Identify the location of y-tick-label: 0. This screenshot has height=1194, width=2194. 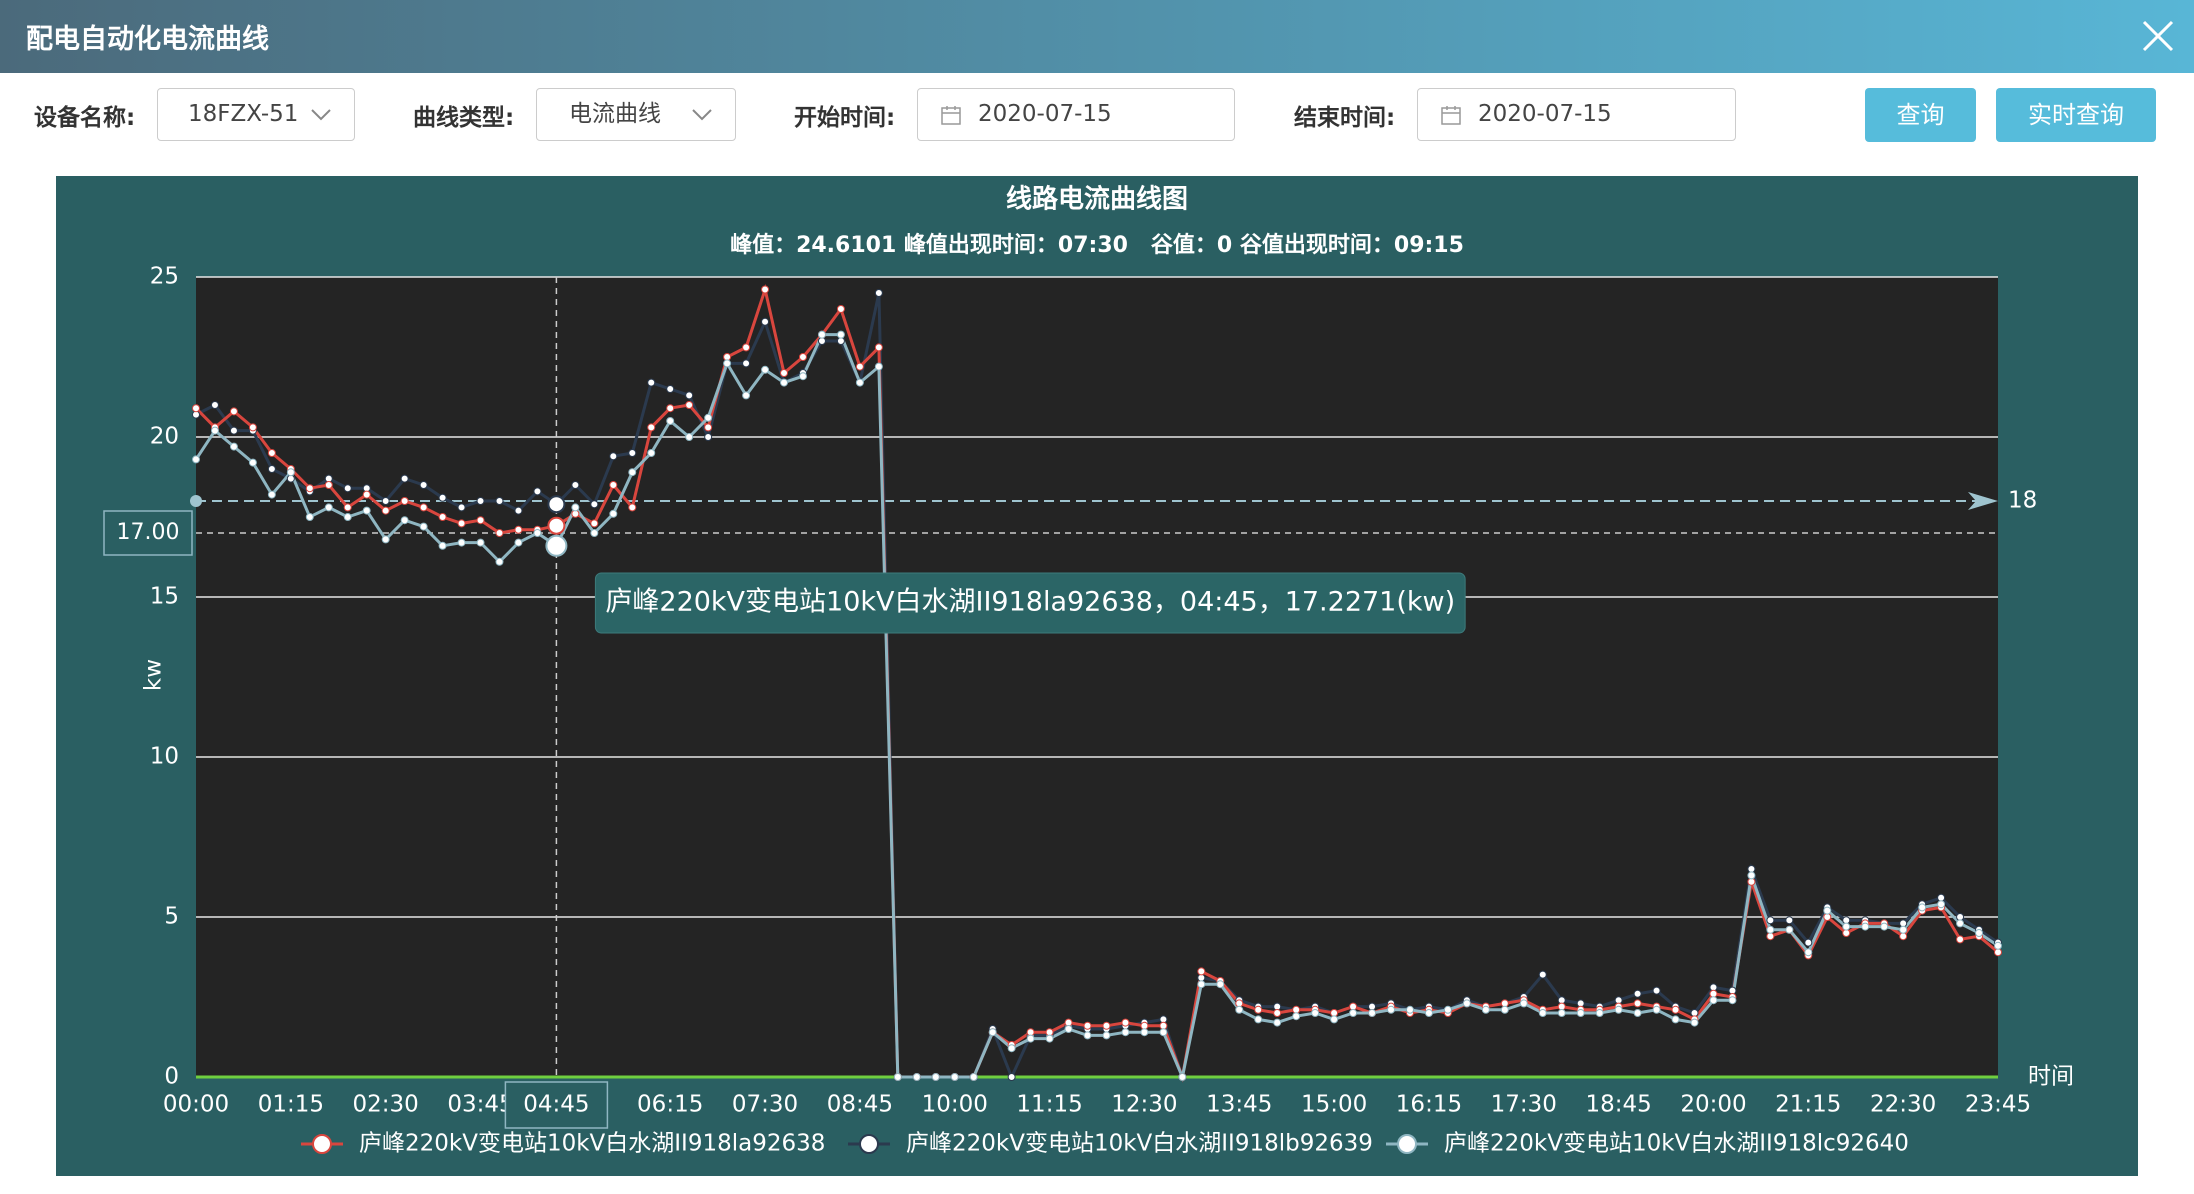
(171, 1077).